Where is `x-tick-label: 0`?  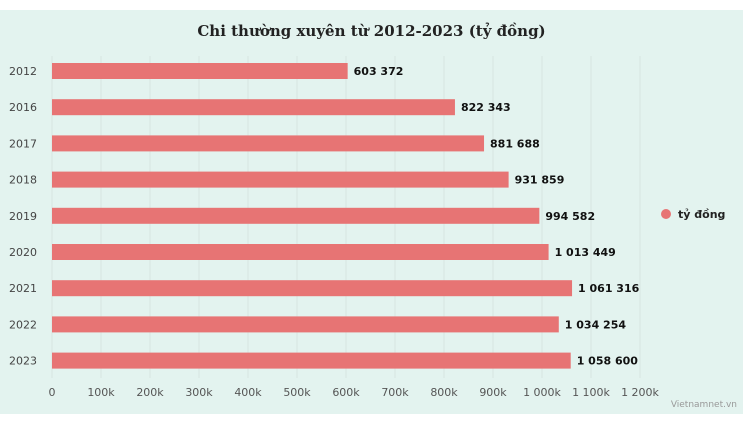
x-tick-label: 0 is located at coordinates (52, 392).